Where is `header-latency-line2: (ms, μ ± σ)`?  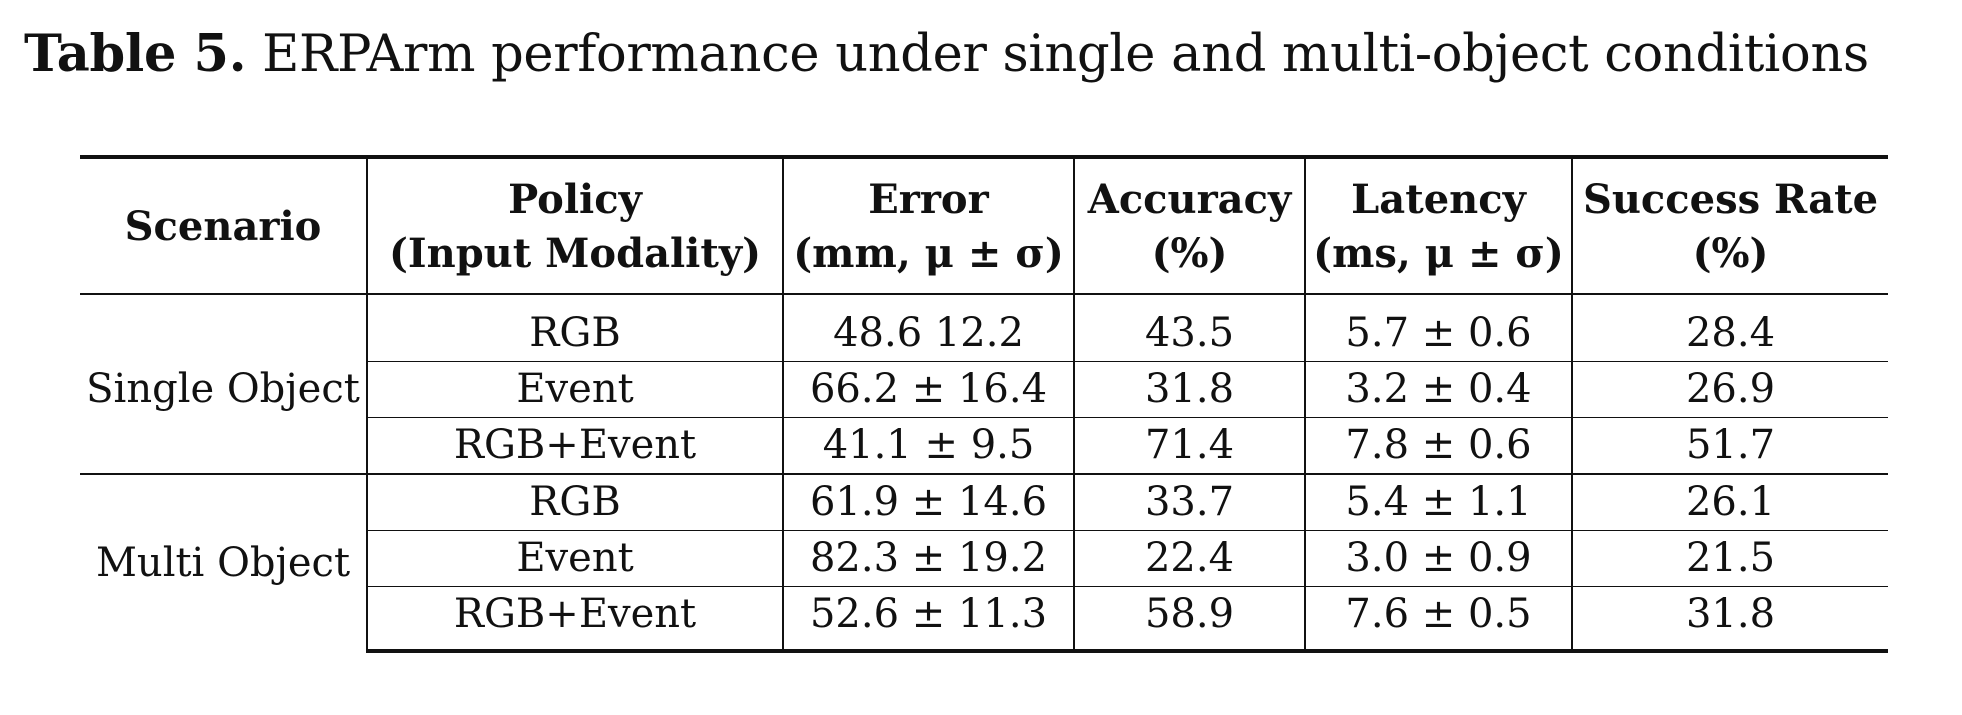
header-latency-line2: (ms, μ ± σ) is located at coordinates (1438, 253).